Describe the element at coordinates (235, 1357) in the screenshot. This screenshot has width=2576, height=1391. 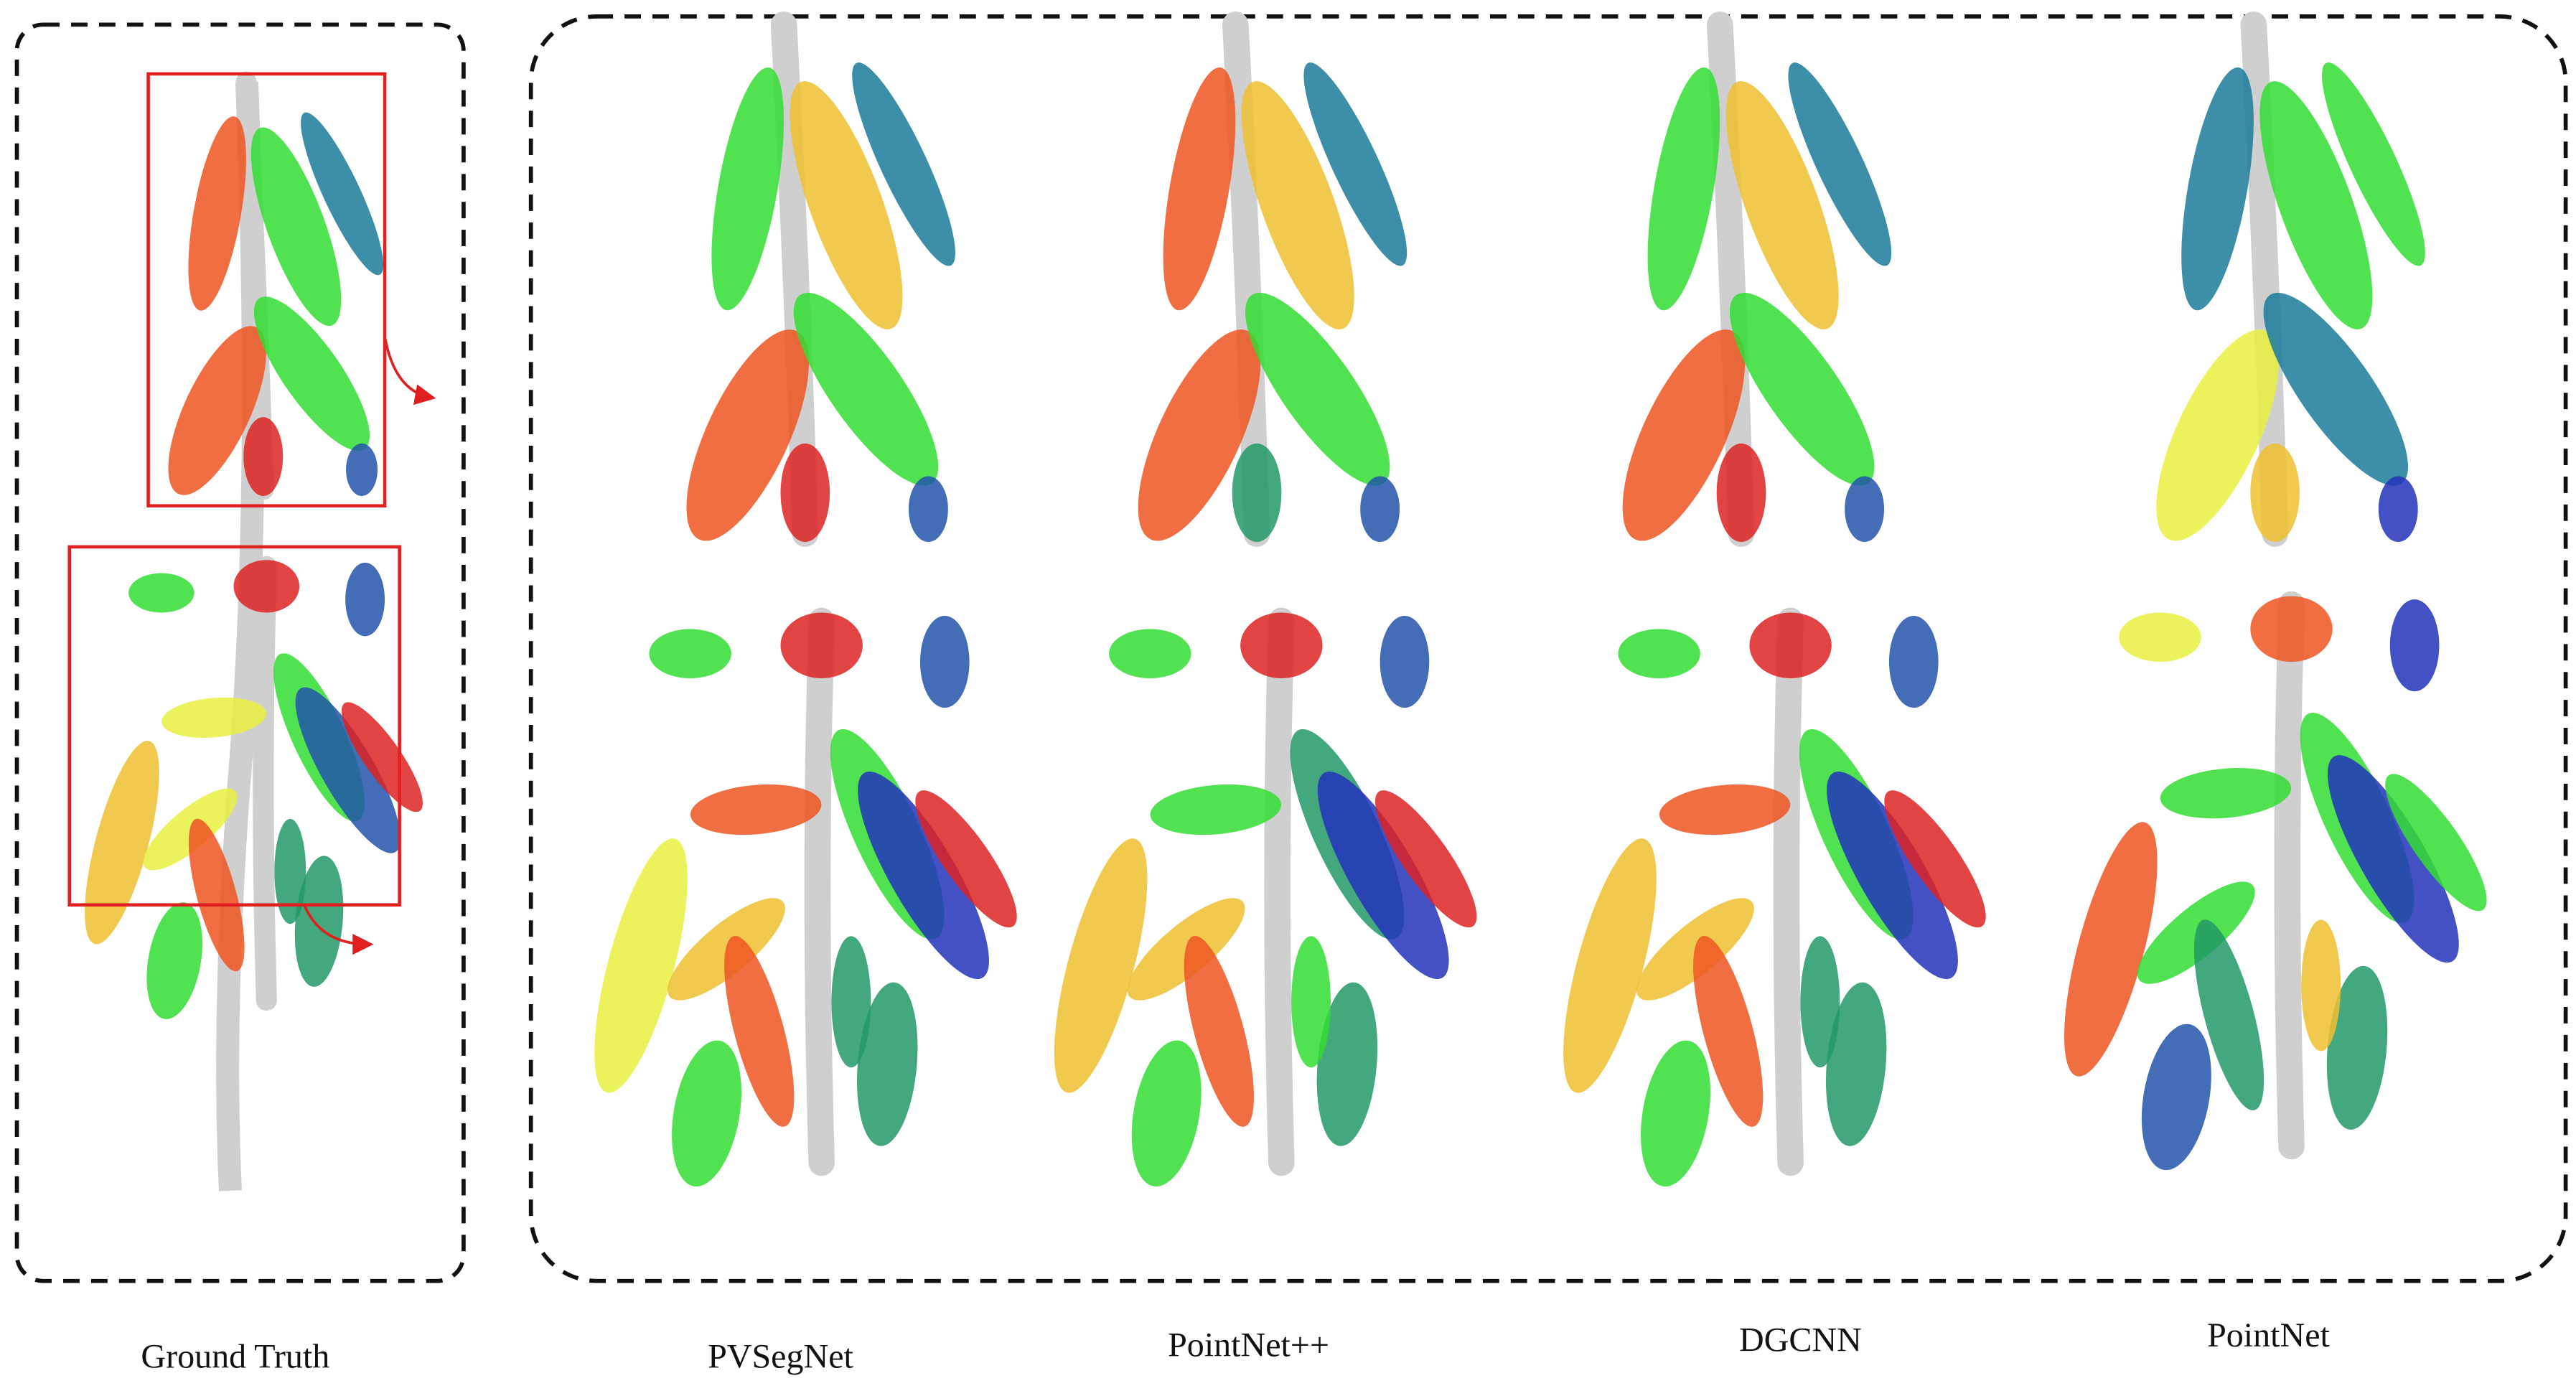
I see `caption: Ground Truth` at that location.